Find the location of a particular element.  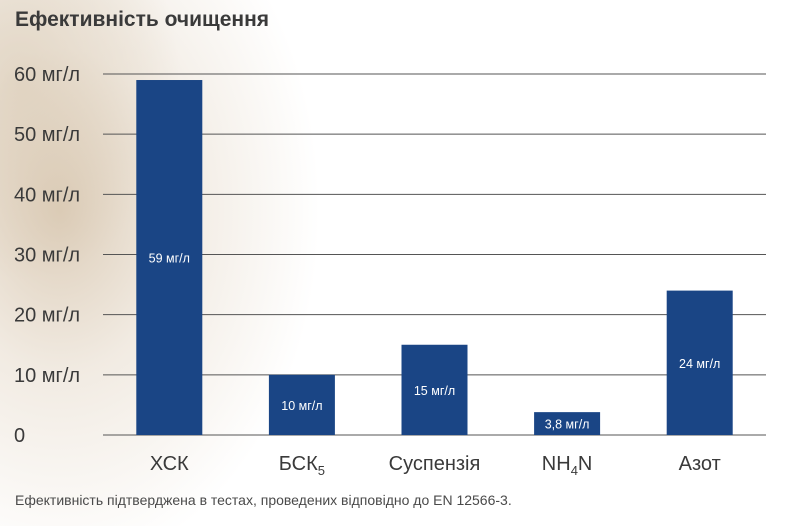

bar-value-label-4: 24 мг/л is located at coordinates (699, 364).